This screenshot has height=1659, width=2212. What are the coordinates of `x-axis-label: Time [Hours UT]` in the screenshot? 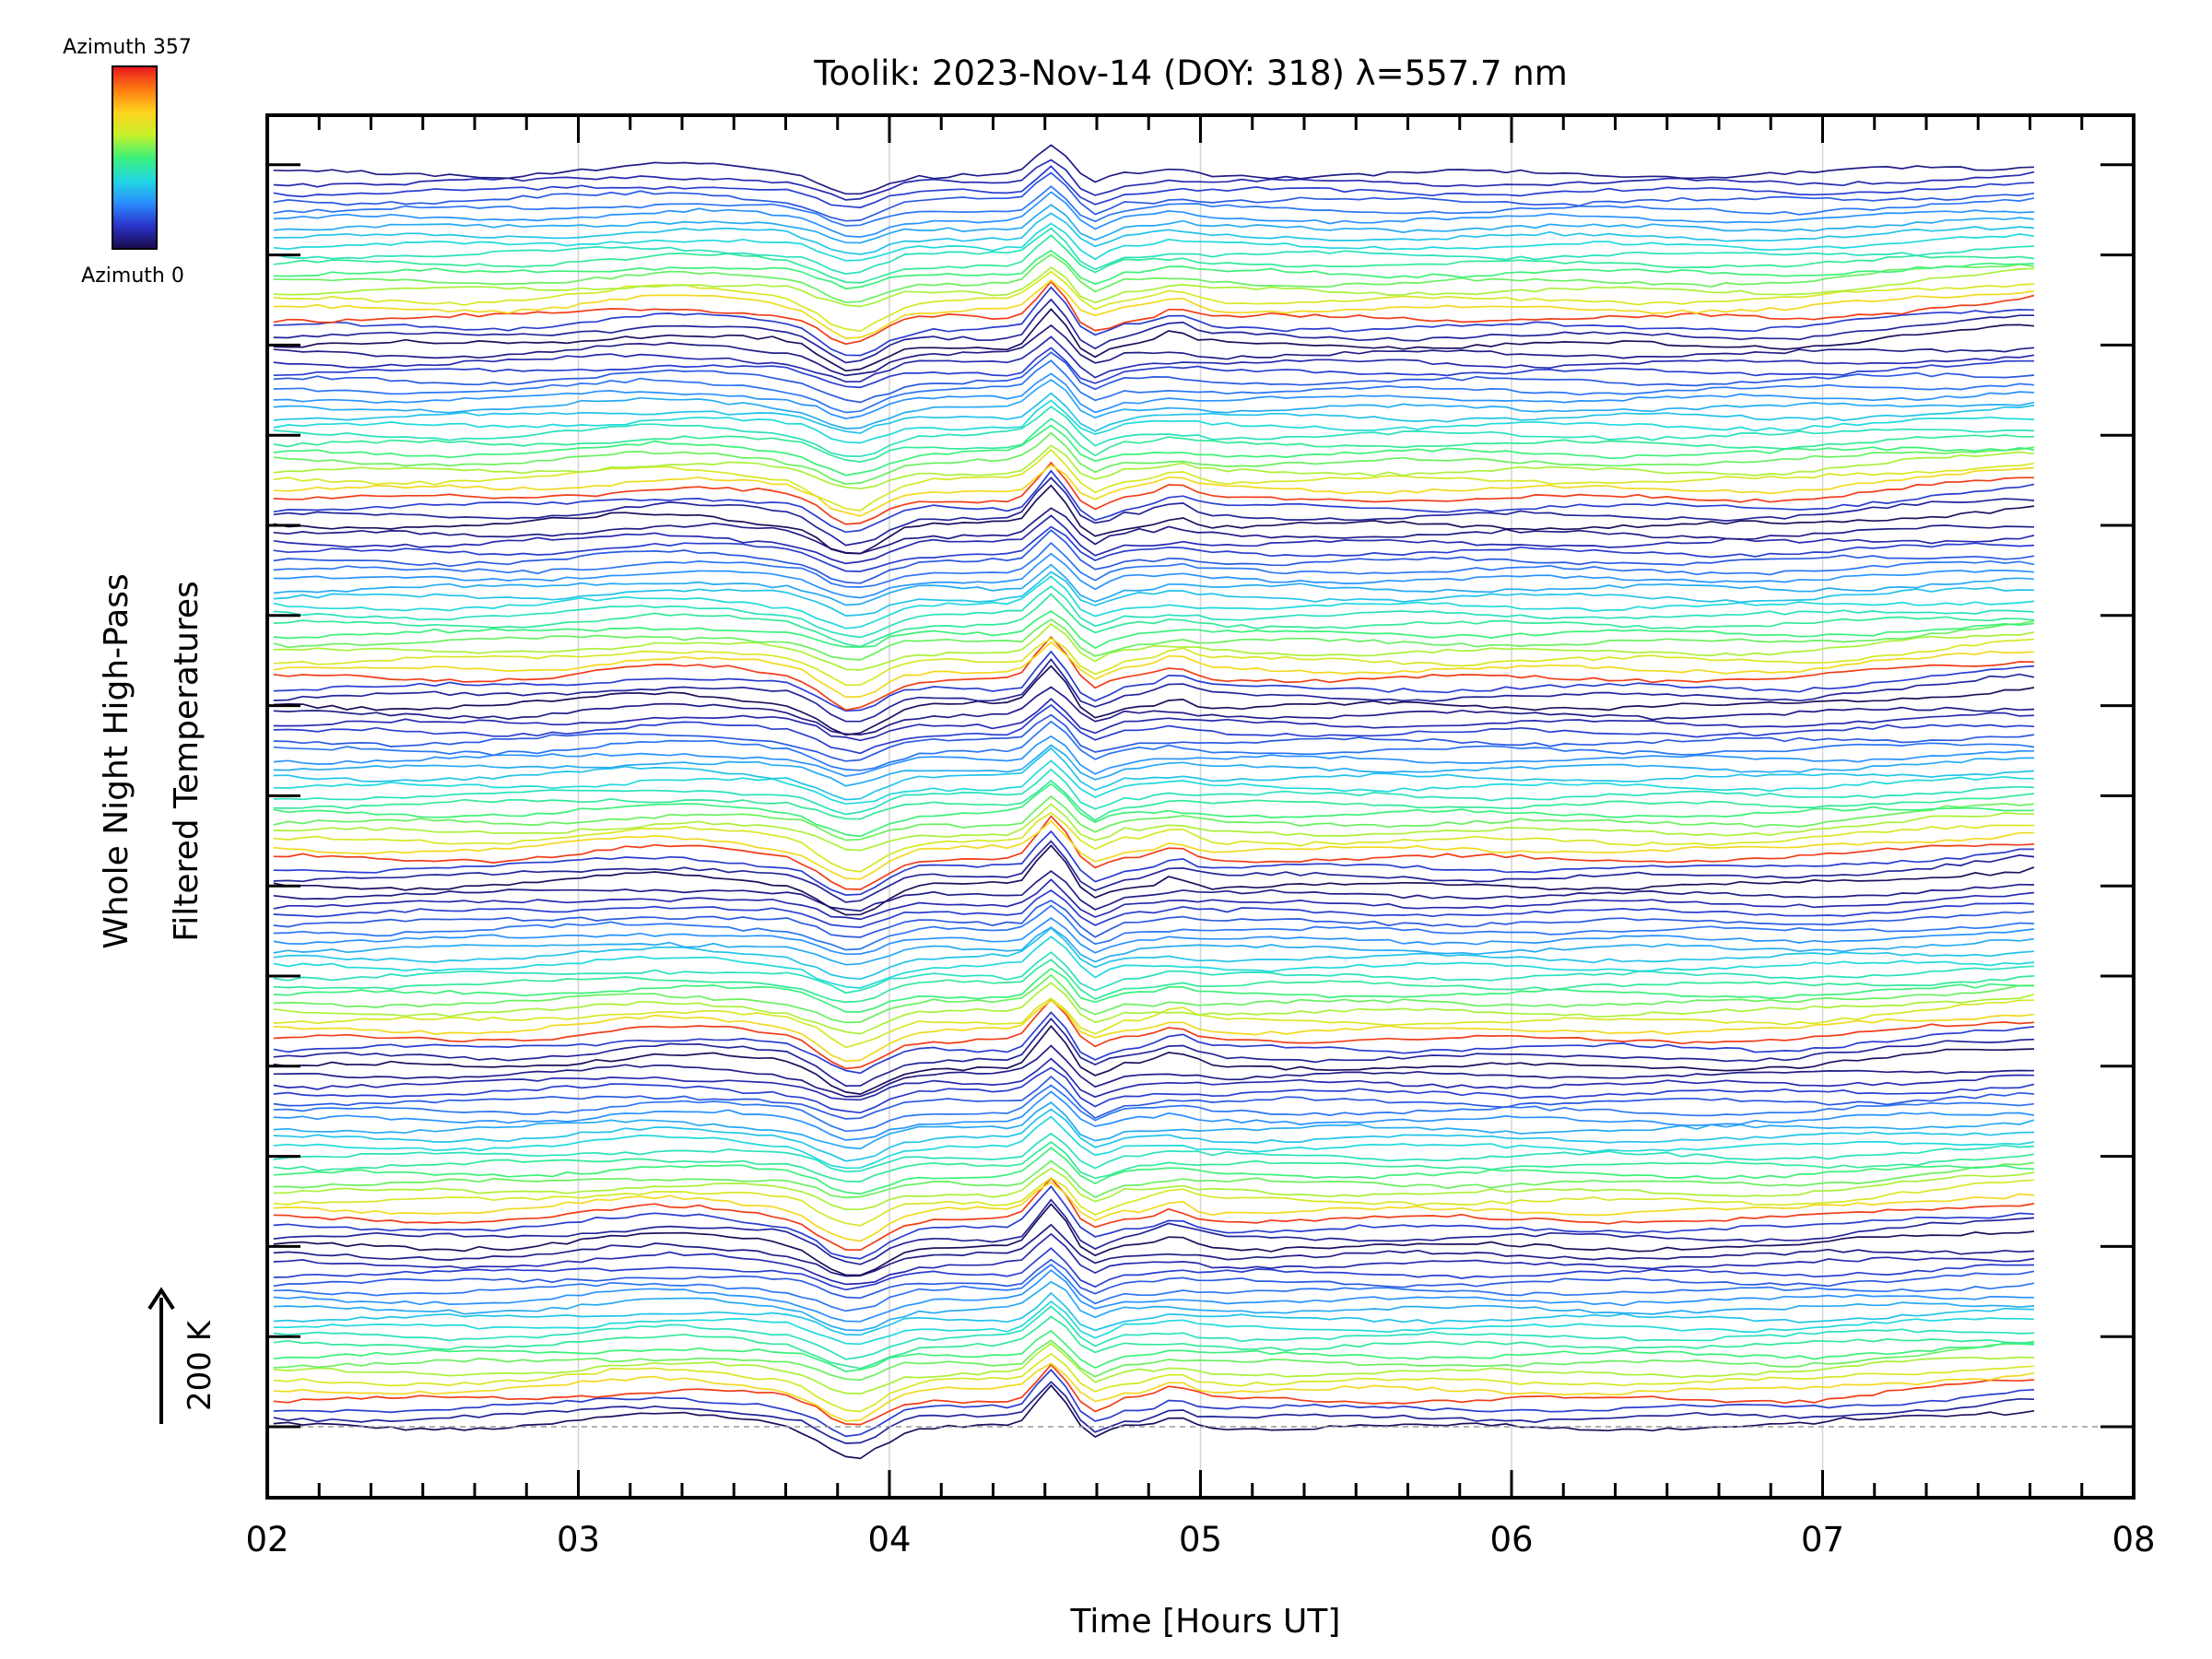 It's located at (1205, 1622).